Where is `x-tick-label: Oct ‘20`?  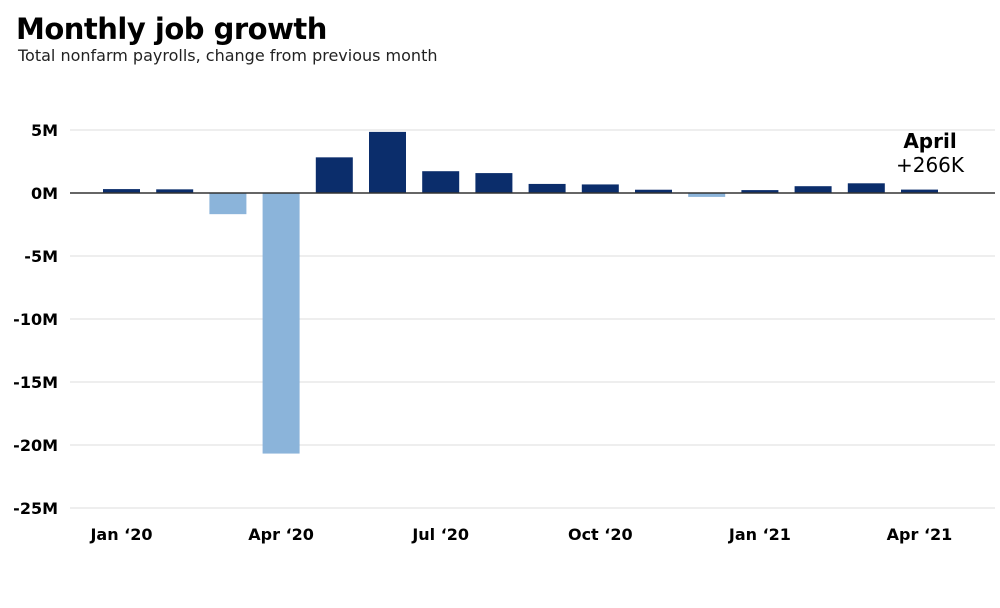
x-tick-label: Oct ‘20 is located at coordinates (600, 534).